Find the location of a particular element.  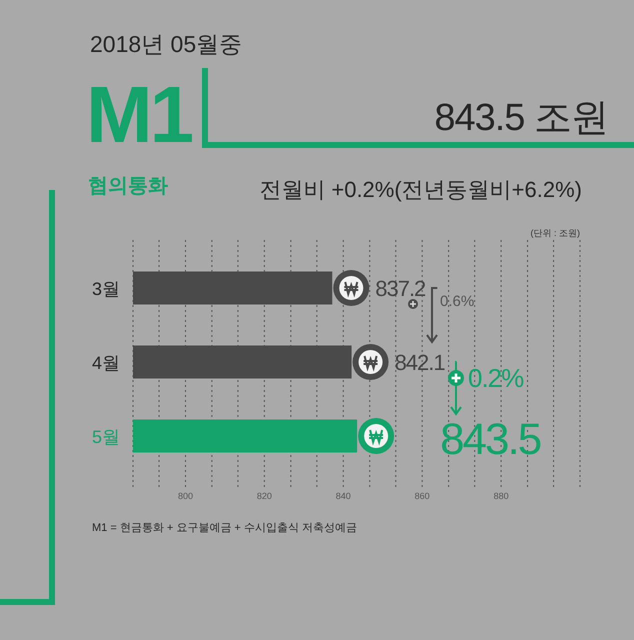

x-tick-label: 840 is located at coordinates (343, 496).